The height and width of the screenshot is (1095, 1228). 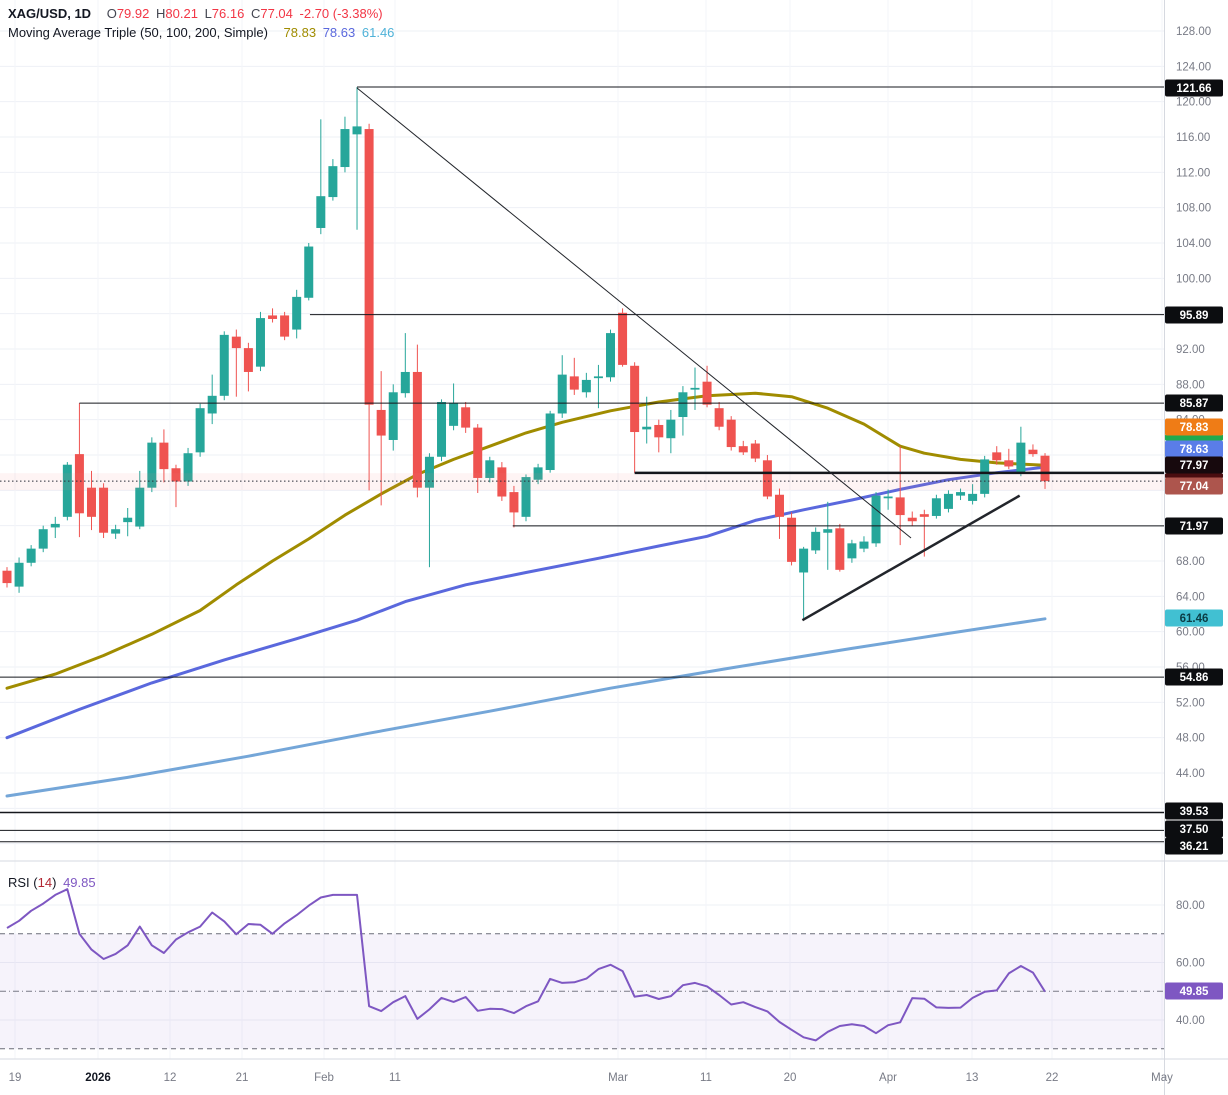 What do you see at coordinates (1194, 465) in the screenshot?
I see `price-label-box: 77.97` at bounding box center [1194, 465].